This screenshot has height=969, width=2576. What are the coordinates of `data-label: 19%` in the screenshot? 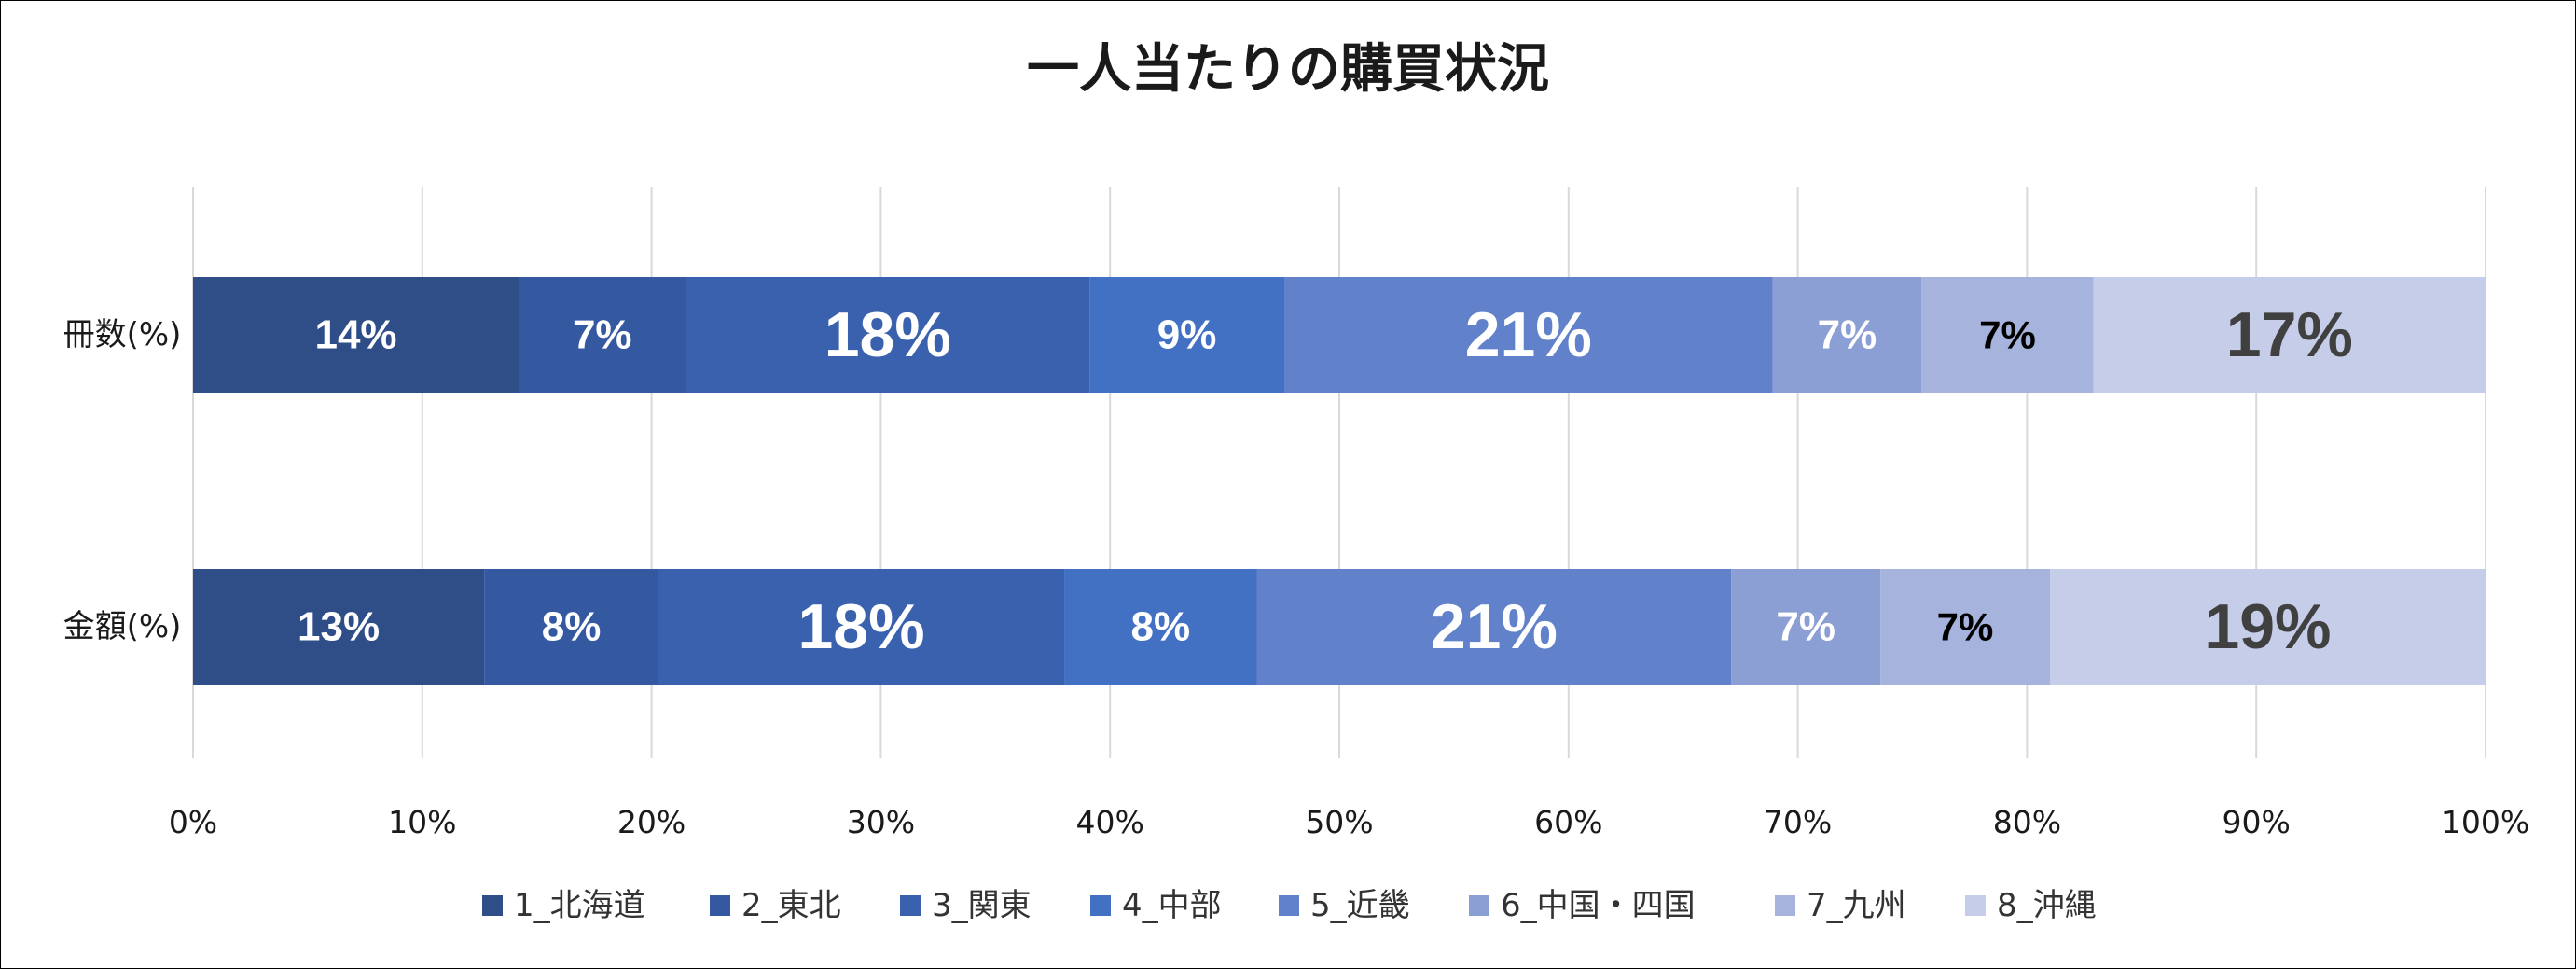 It's located at (2267, 626).